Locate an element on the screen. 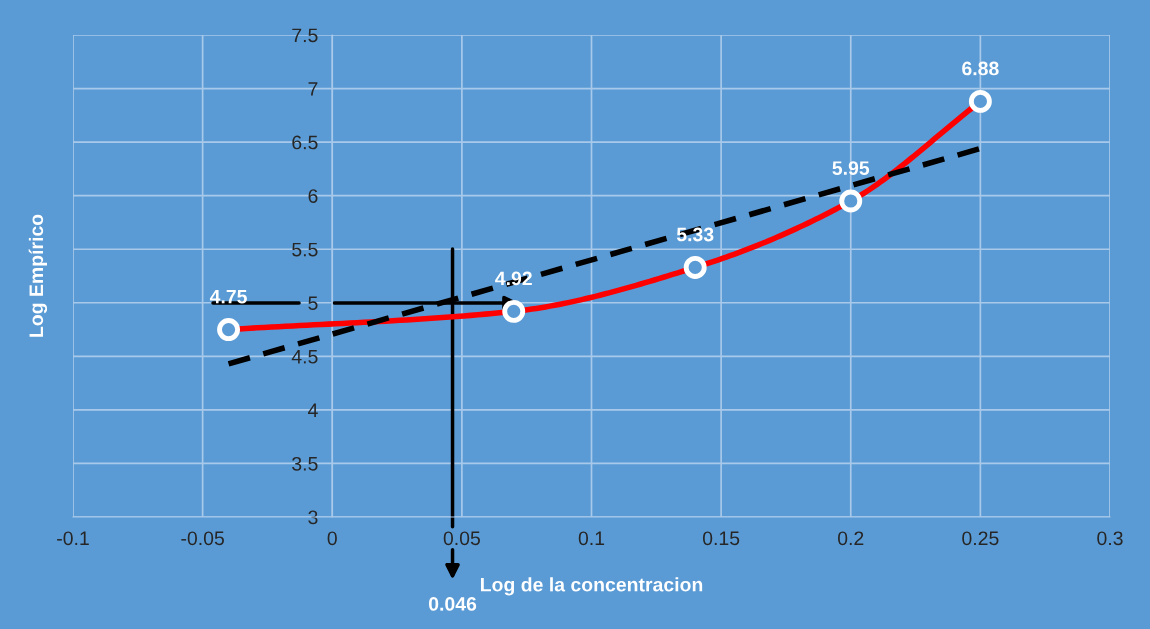 Image resolution: width=1150 pixels, height=629 pixels. x-tick-label: 0.25 is located at coordinates (980, 538).